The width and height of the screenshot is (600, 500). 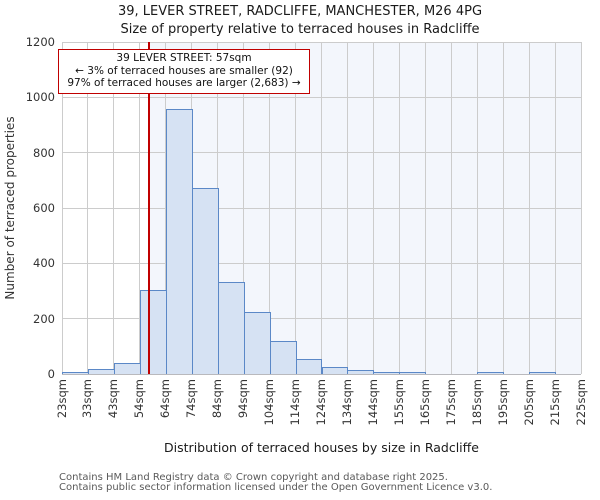 What do you see at coordinates (165, 399) in the screenshot?
I see `x-tick-label: 64sqm` at bounding box center [165, 399].